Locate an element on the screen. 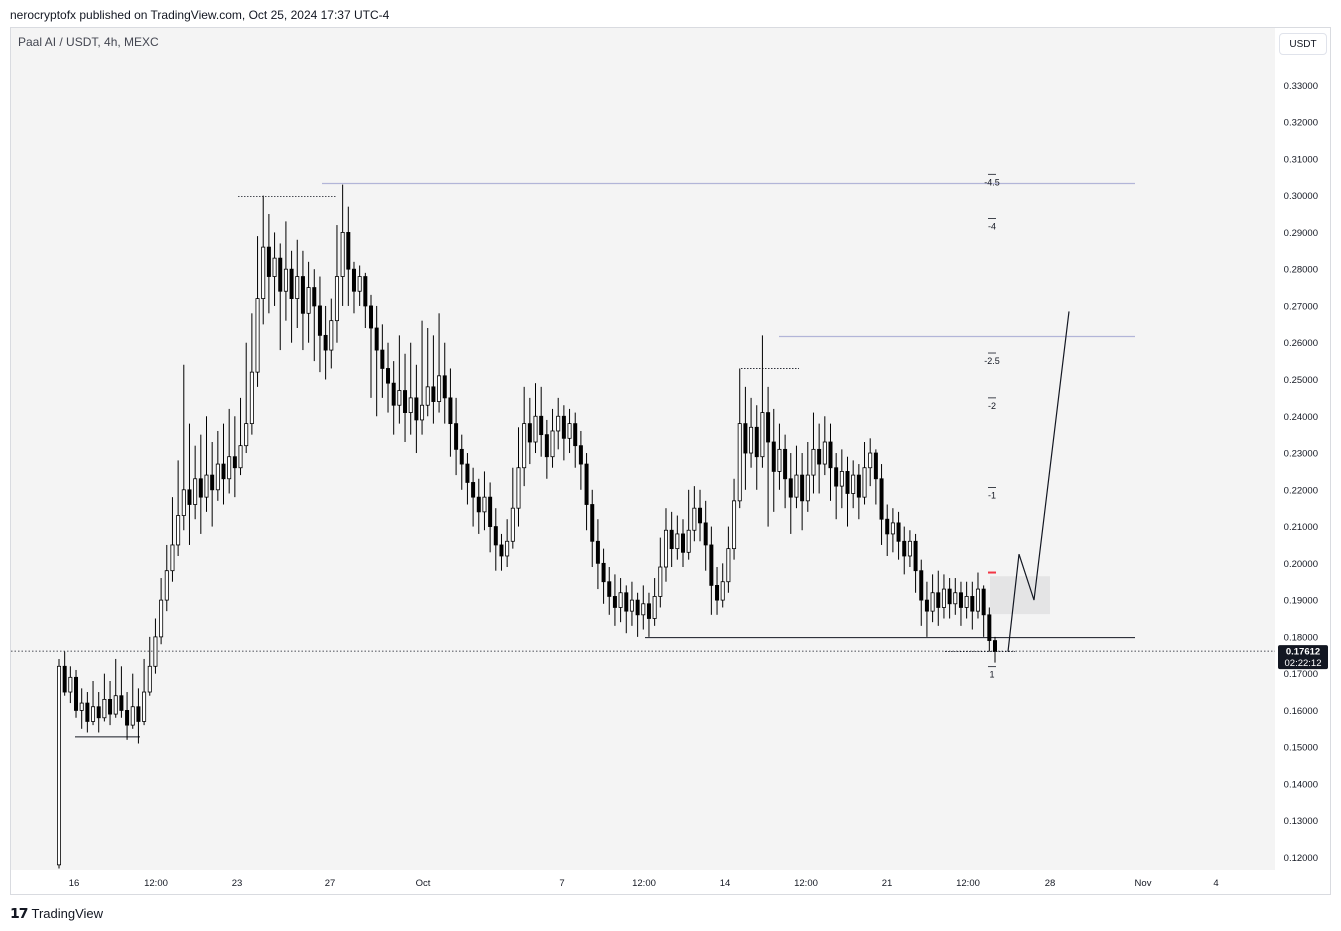  y-tick-label: 0.16000 is located at coordinates (1301, 711).